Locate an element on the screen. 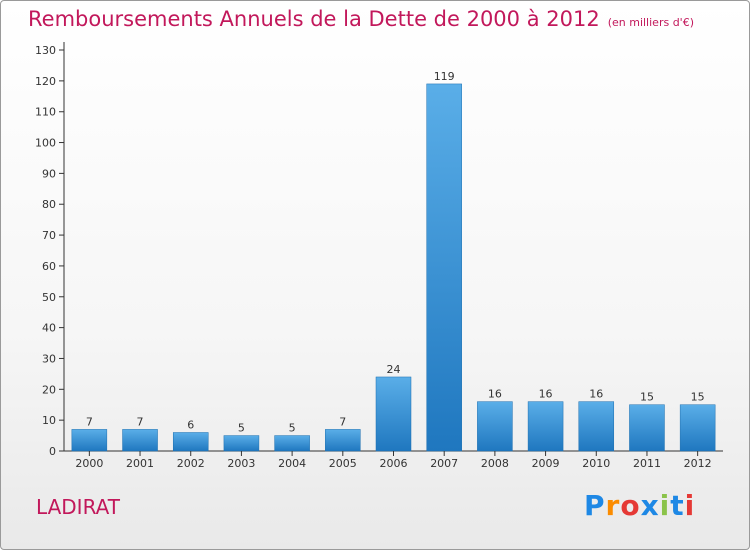 The height and width of the screenshot is (550, 750). logo-letter: o is located at coordinates (630, 505).